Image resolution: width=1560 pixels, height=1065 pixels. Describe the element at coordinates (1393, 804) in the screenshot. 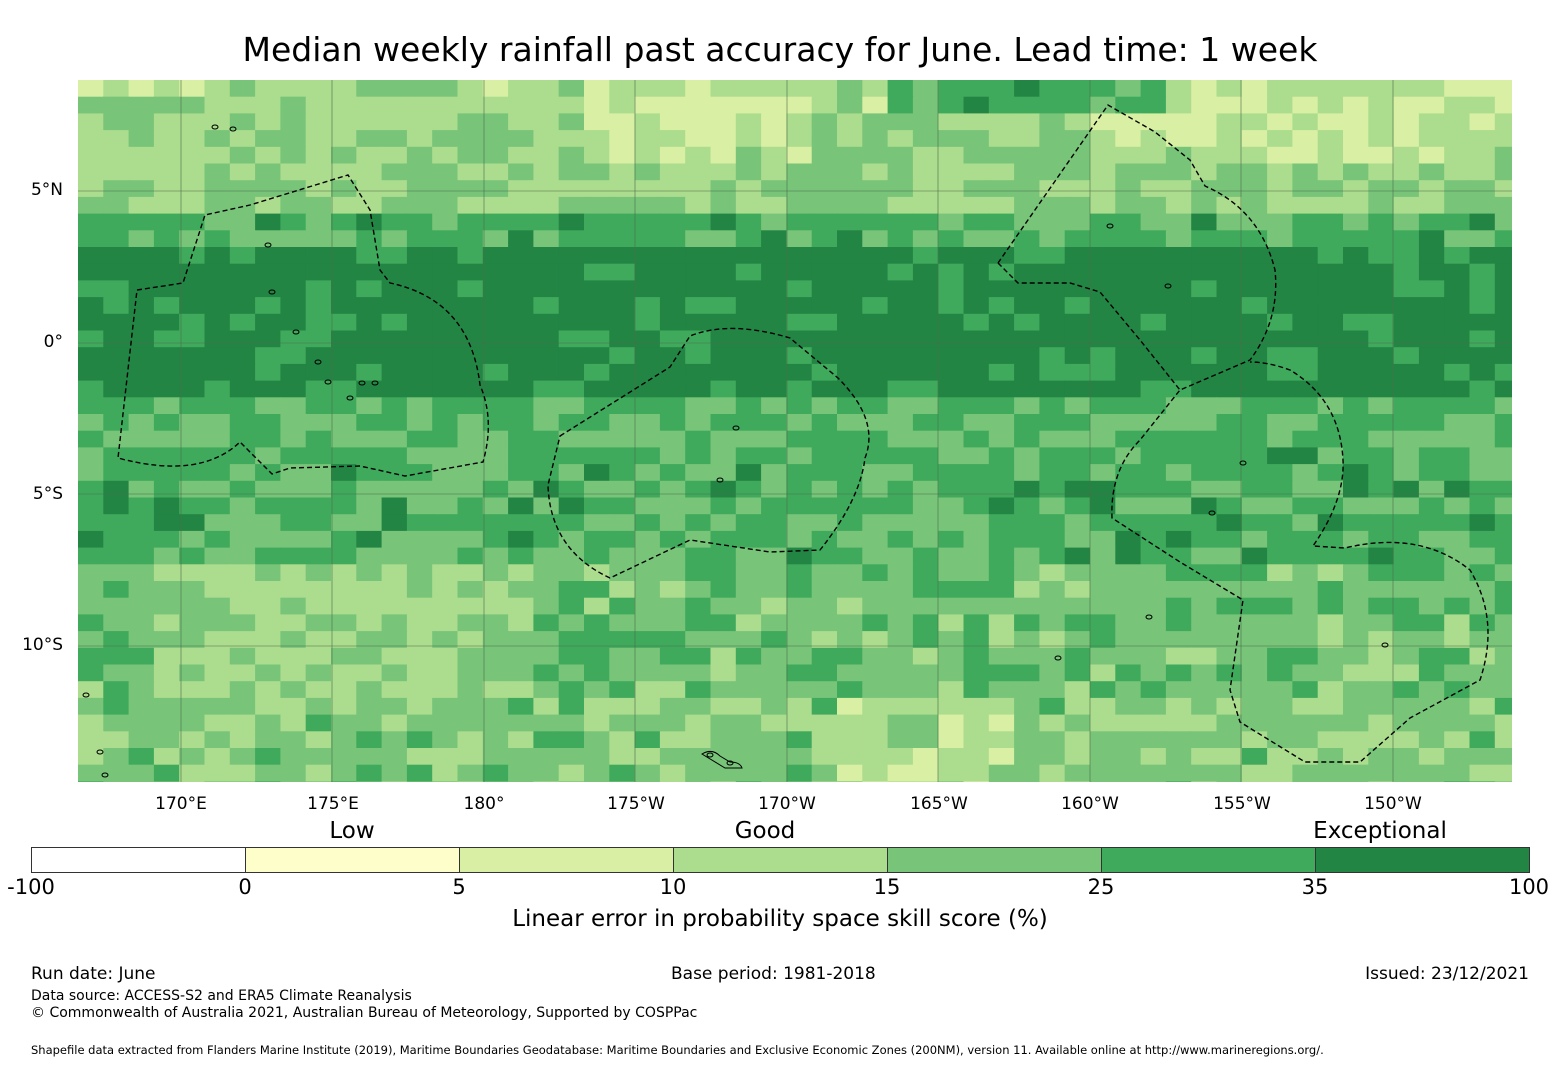

I see `lon-label-150w: 150°W` at that location.